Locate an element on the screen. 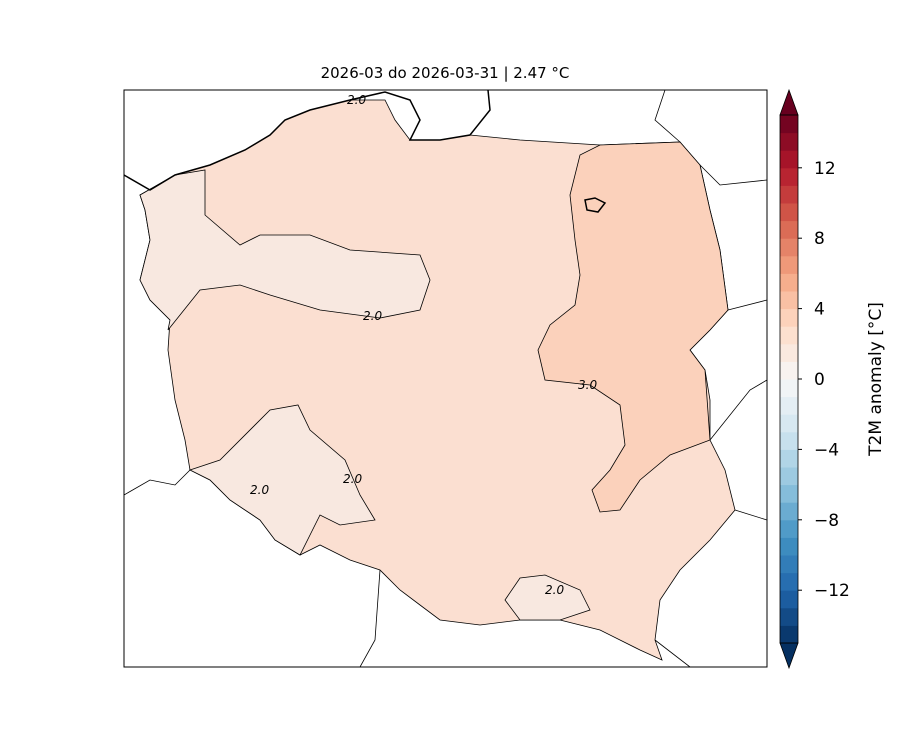  baltic-coastline is located at coordinates (307, 140).